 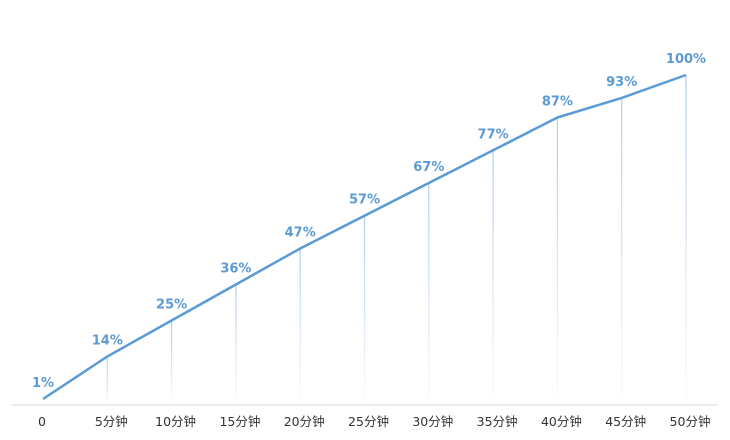 What do you see at coordinates (690, 421) in the screenshot?
I see `x-tick-label-10: 50分钟` at bounding box center [690, 421].